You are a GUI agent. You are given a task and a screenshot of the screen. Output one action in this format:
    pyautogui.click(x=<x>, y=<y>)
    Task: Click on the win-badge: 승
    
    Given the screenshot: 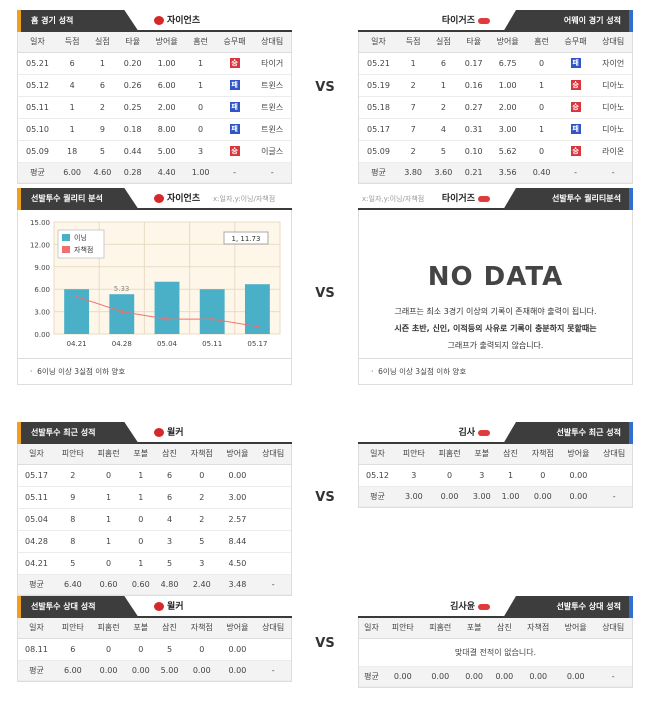 What is the action you would take?
    pyautogui.click(x=575, y=85)
    